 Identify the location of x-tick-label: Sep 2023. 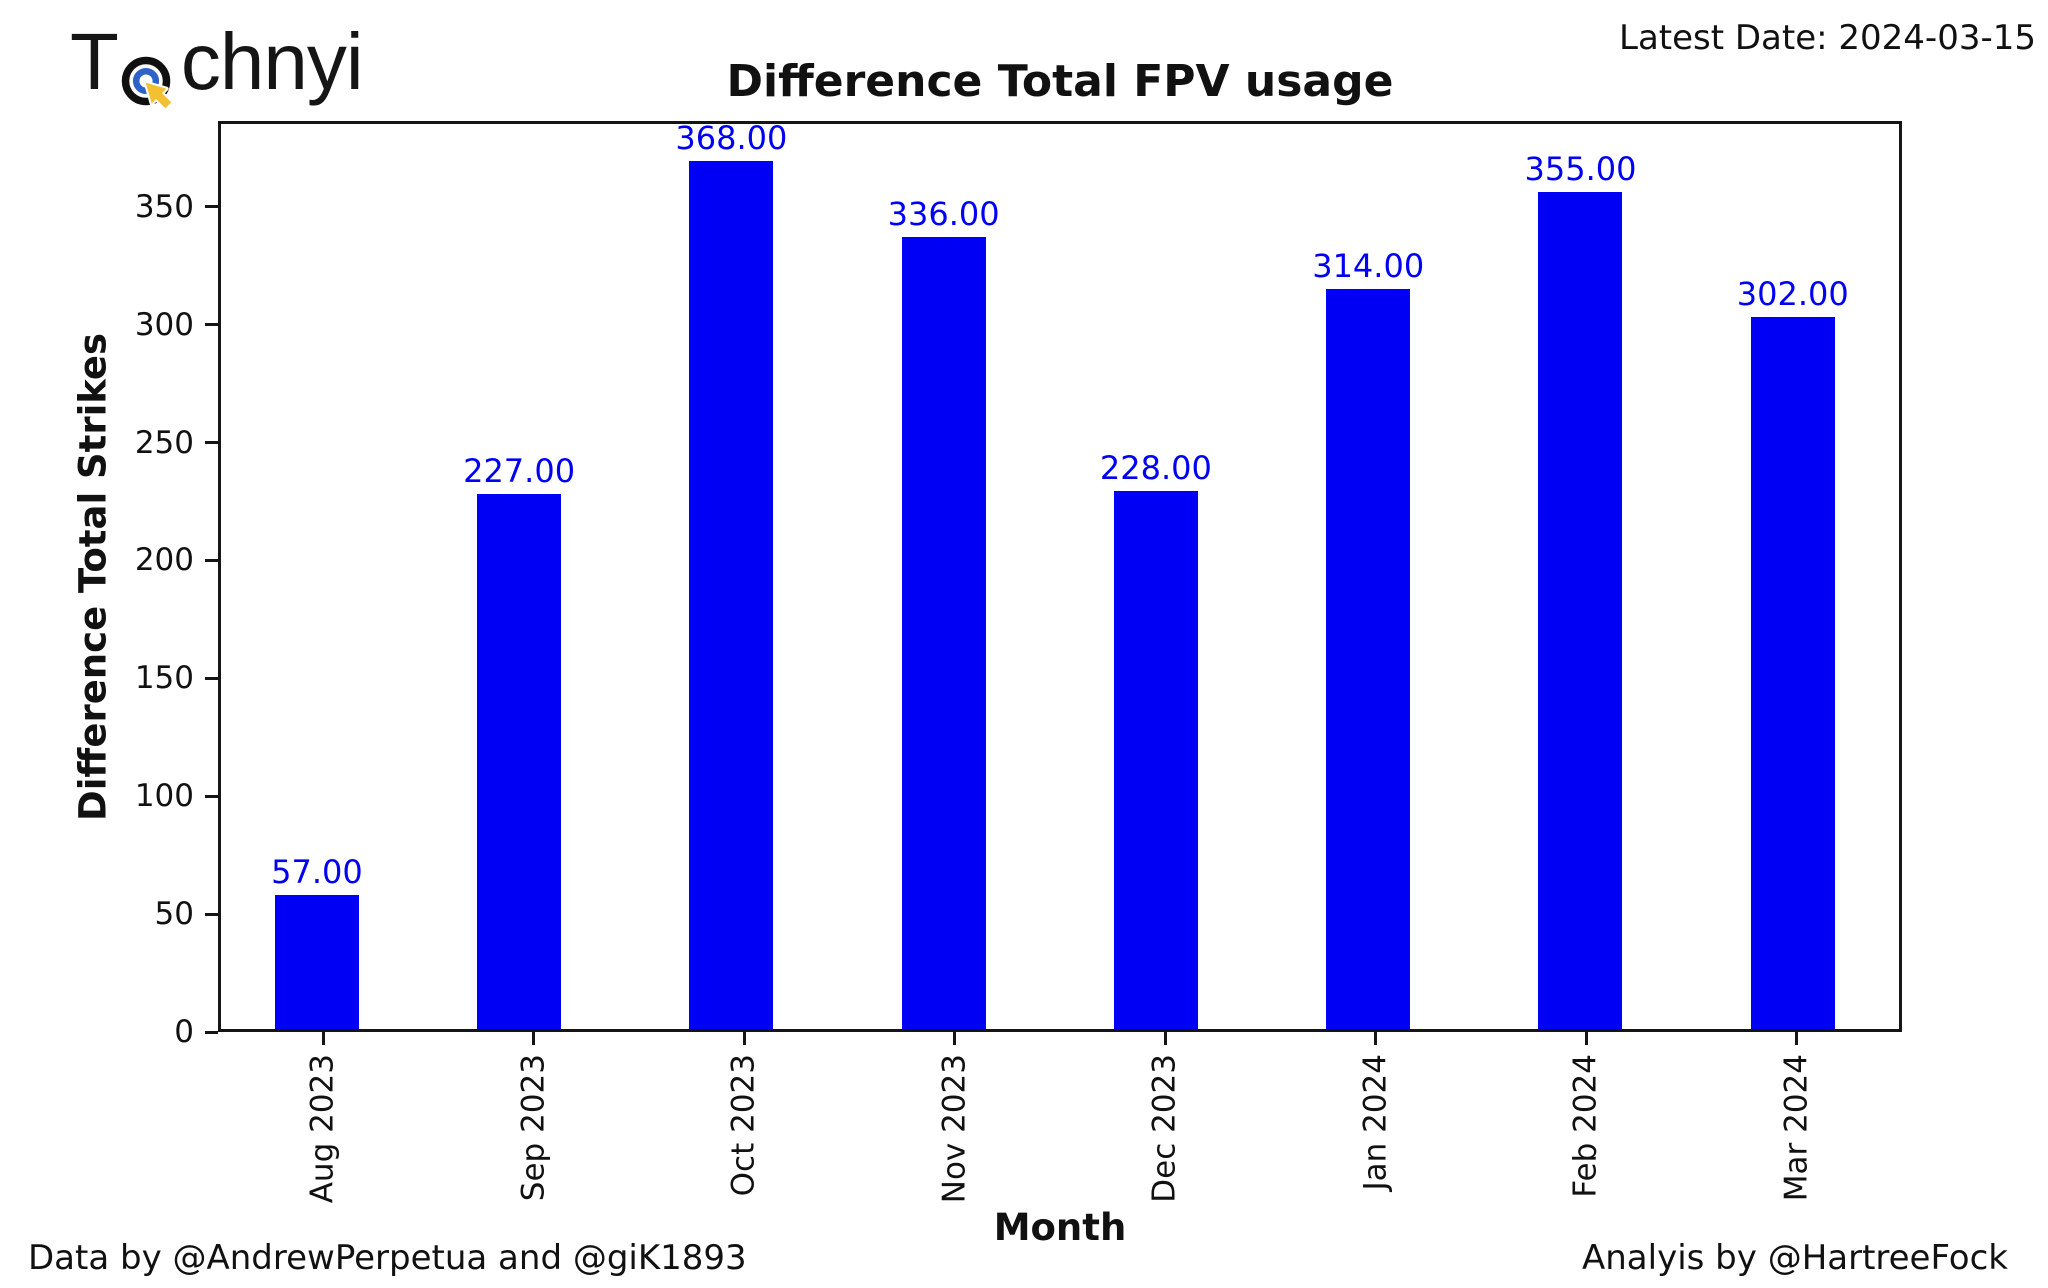
(533, 1128).